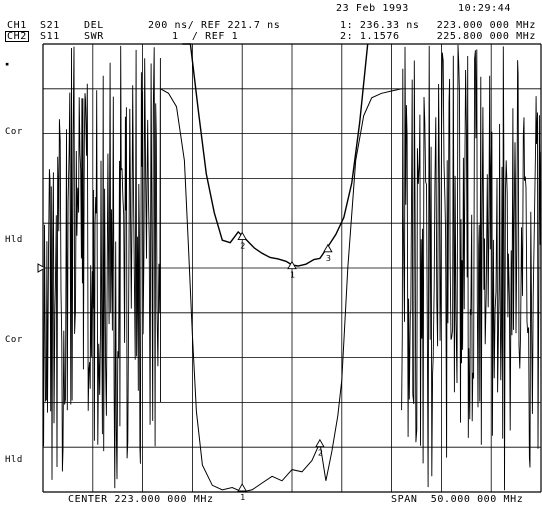  I want to click on ch1-marker-value: 1: 236.33 ns, so click(380, 25).